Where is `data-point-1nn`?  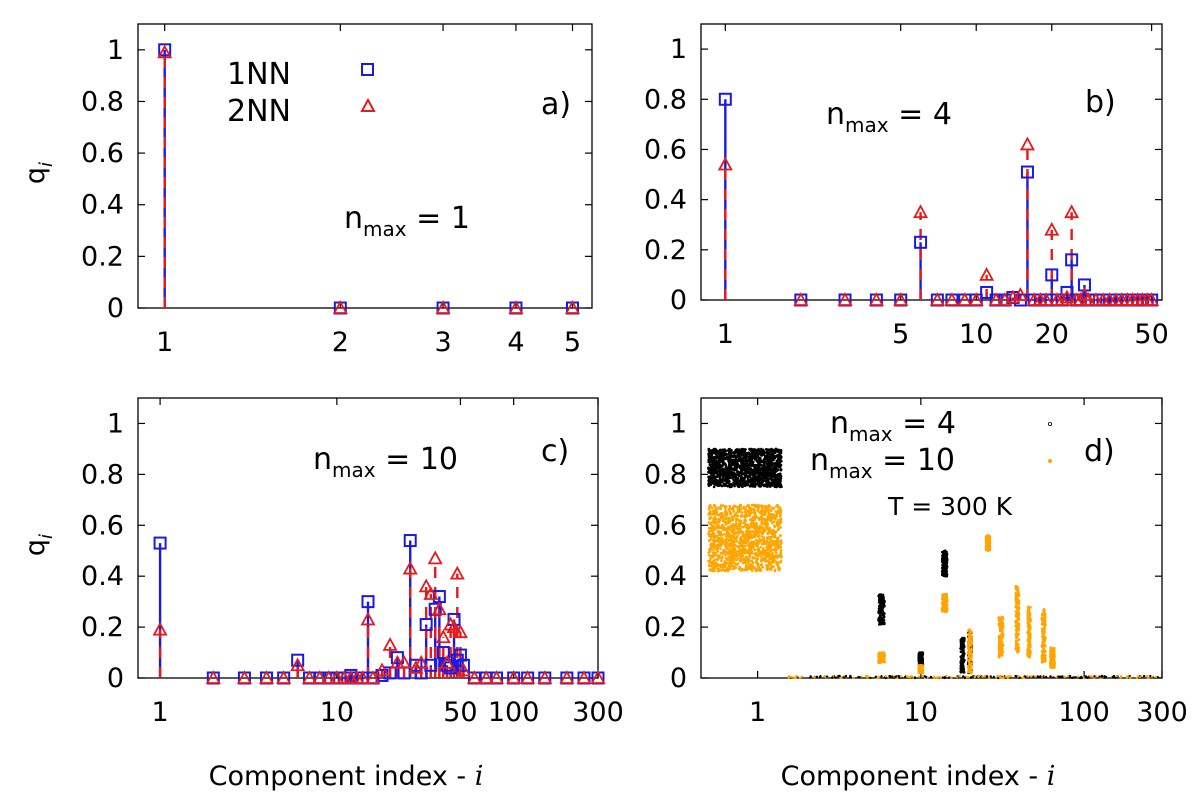
data-point-1nn is located at coordinates (368, 602).